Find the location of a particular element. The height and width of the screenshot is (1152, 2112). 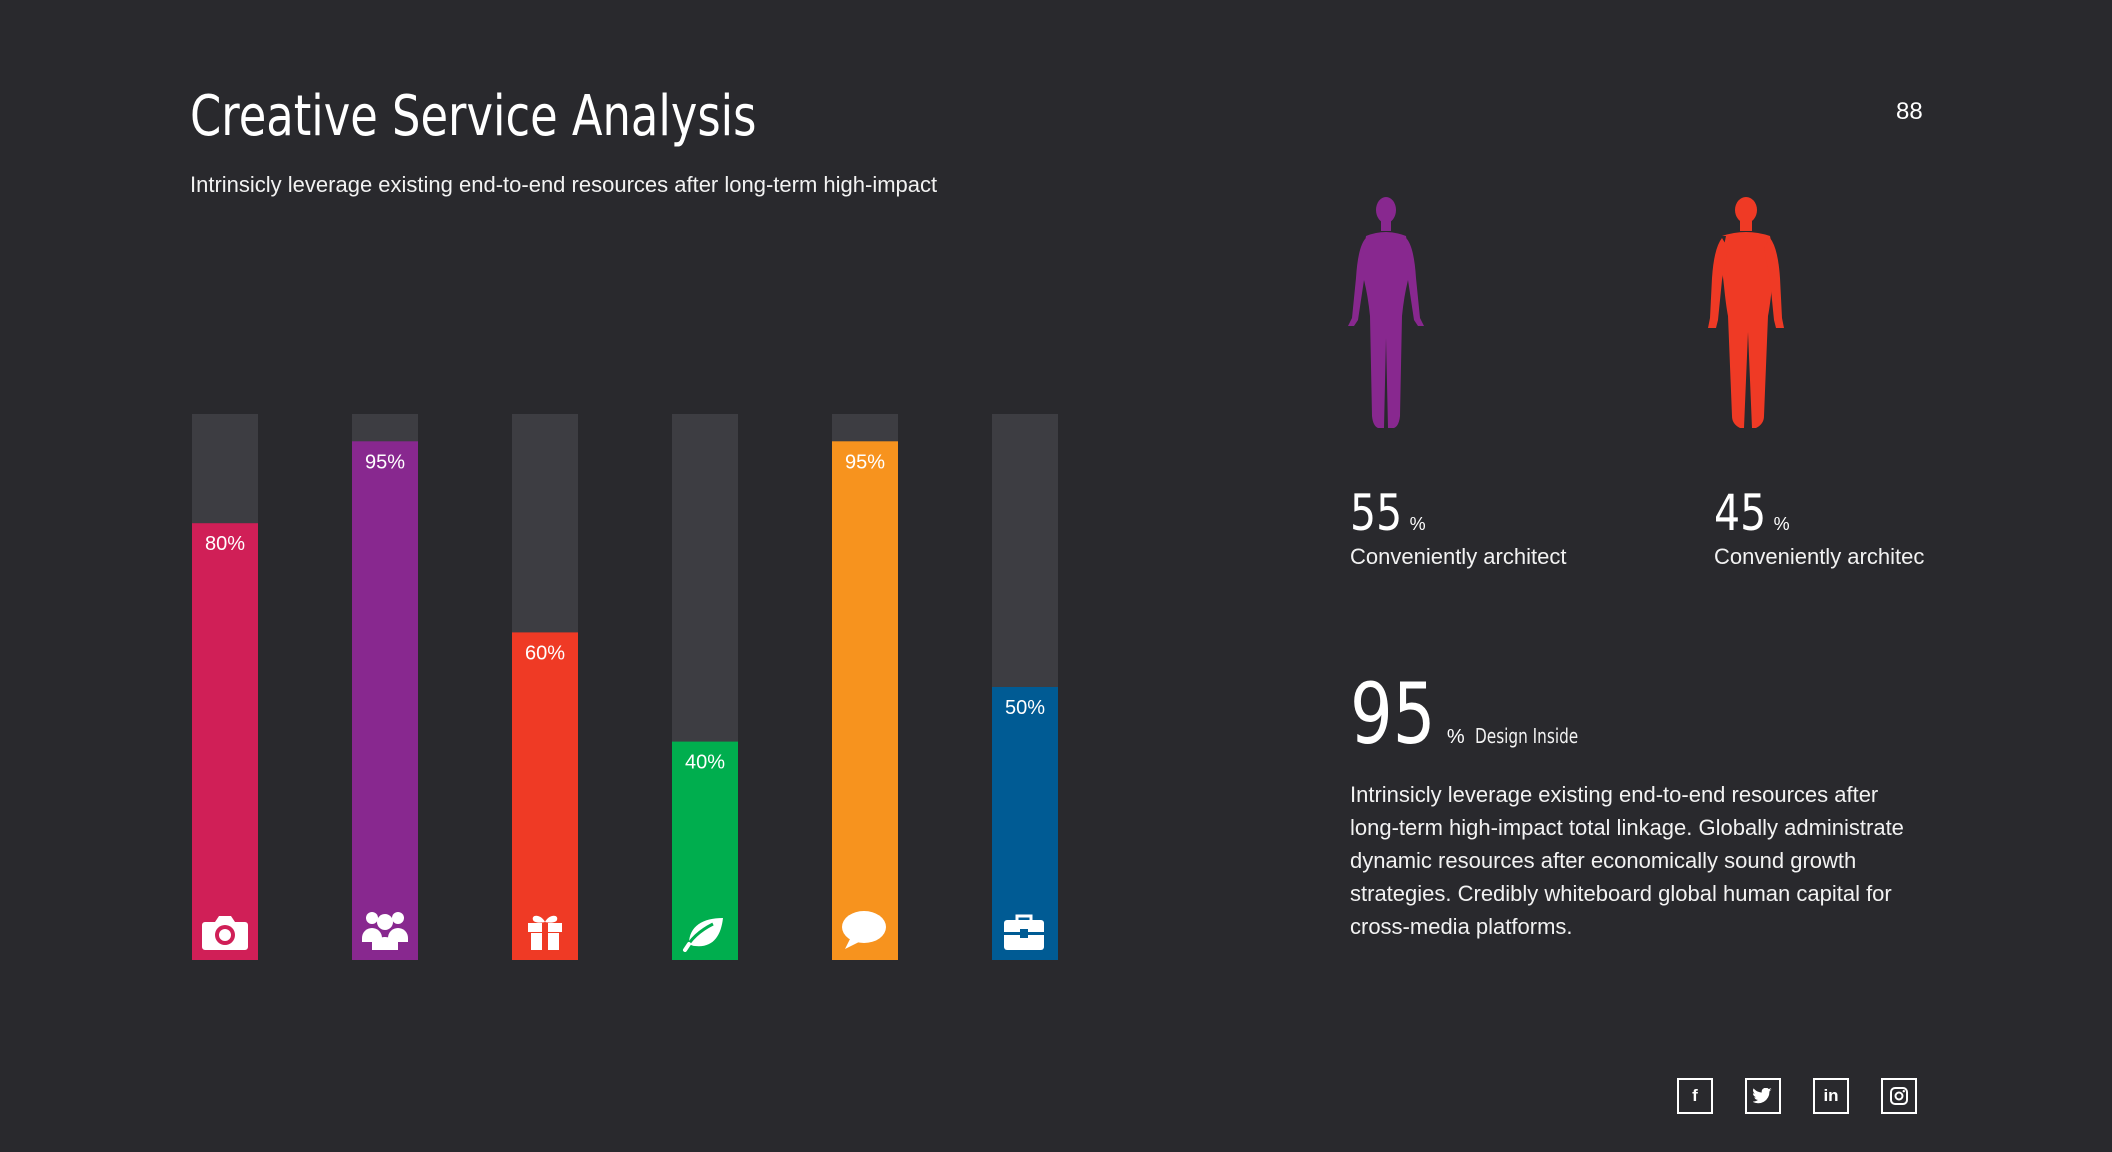

female-stat: 55 % Conveniently architect is located at coordinates (1458, 527).